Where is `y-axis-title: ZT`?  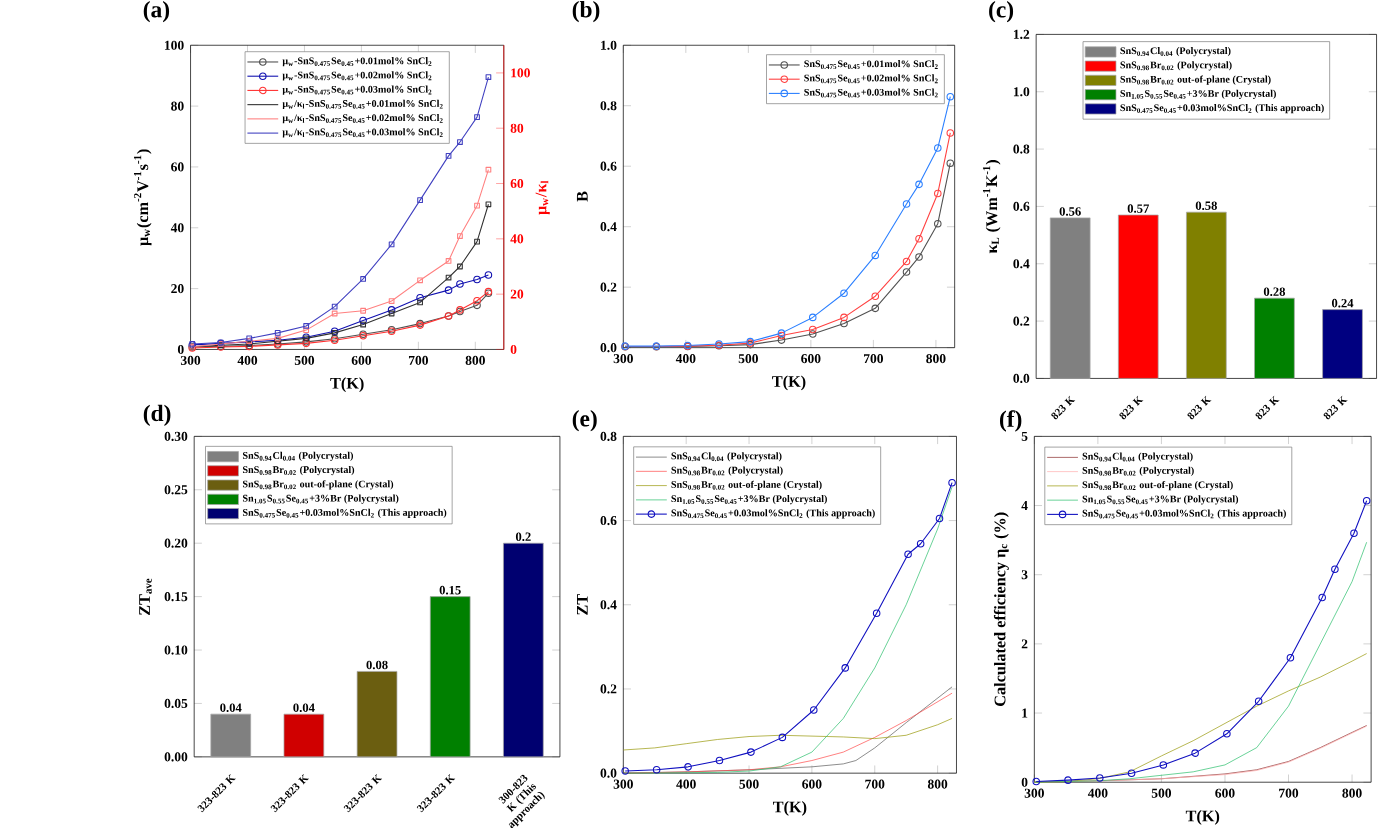 y-axis-title: ZT is located at coordinates (582, 604).